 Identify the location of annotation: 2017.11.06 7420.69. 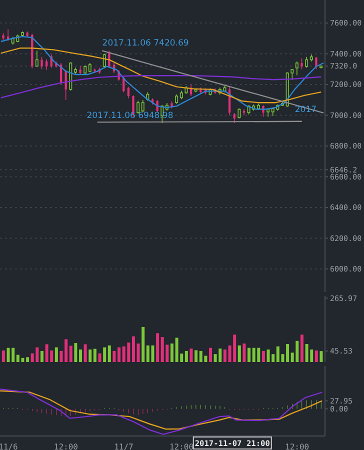
(145, 43).